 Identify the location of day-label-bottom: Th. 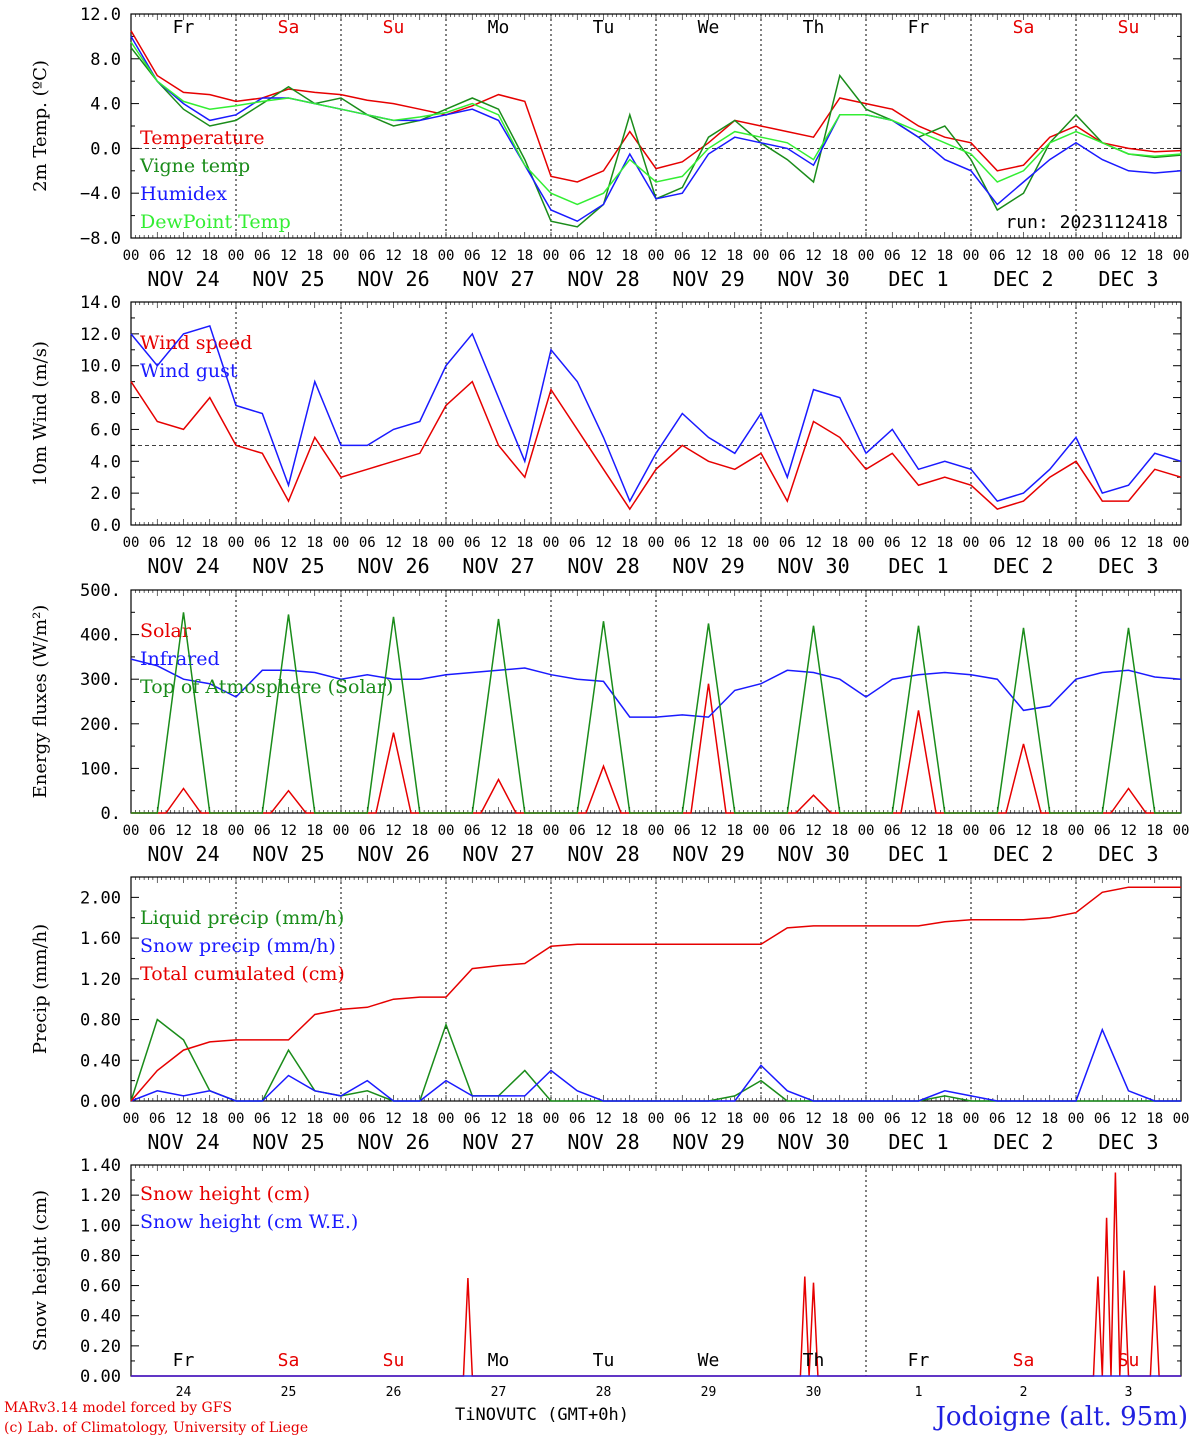
(814, 1360).